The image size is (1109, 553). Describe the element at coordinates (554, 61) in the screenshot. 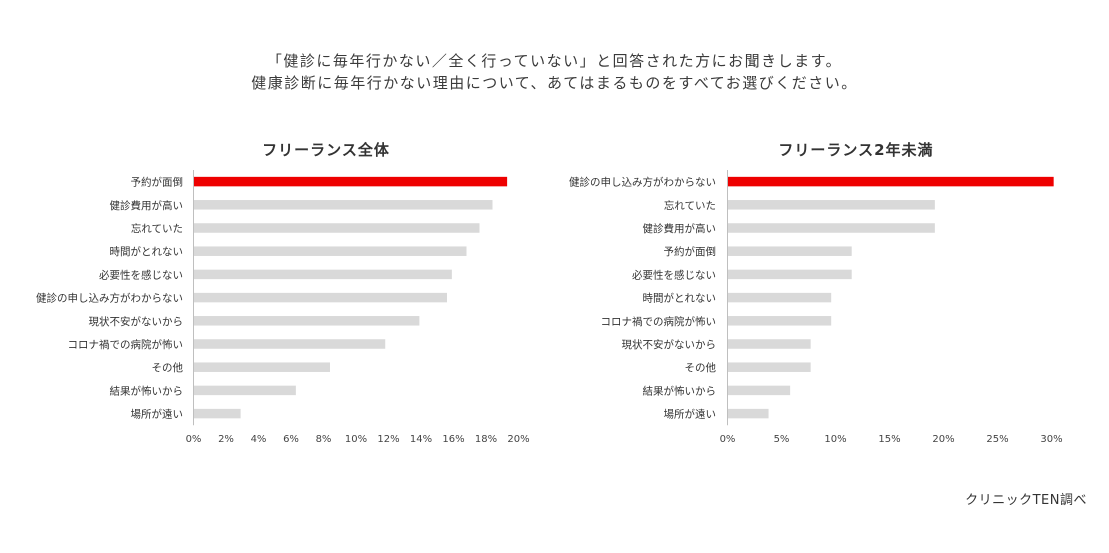

I see `question-line-1: 「健診に毎年行かない／全く行っていない」と回答された方にお聞きします。` at that location.